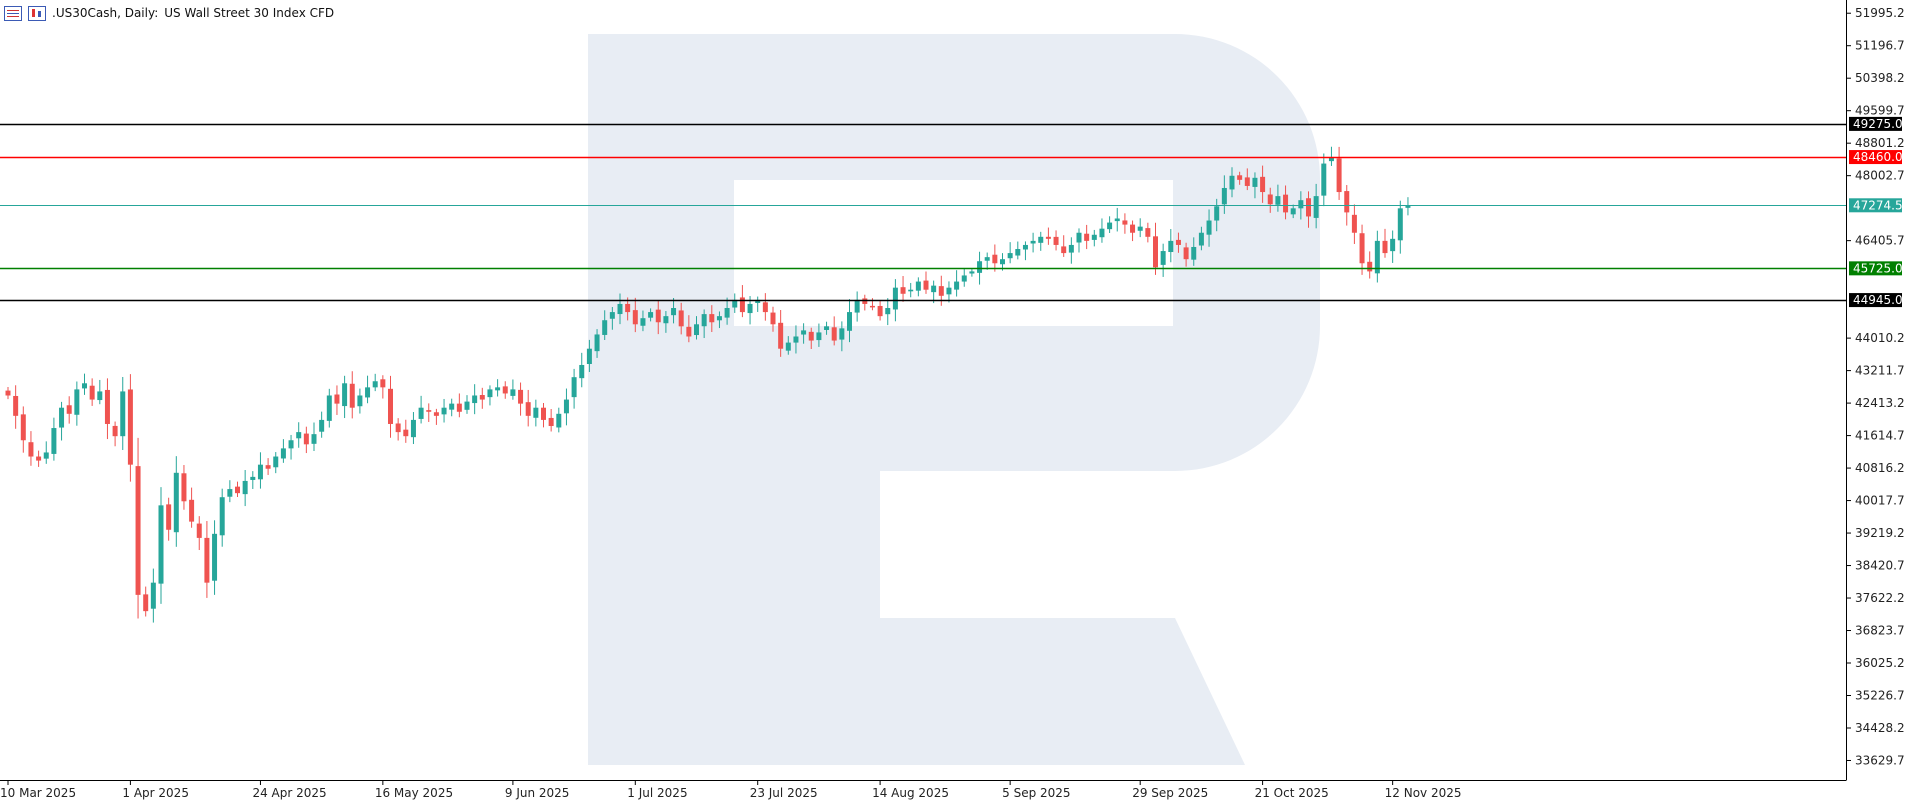  I want to click on x-tick-label: 14 Aug 2025, so click(910, 793).